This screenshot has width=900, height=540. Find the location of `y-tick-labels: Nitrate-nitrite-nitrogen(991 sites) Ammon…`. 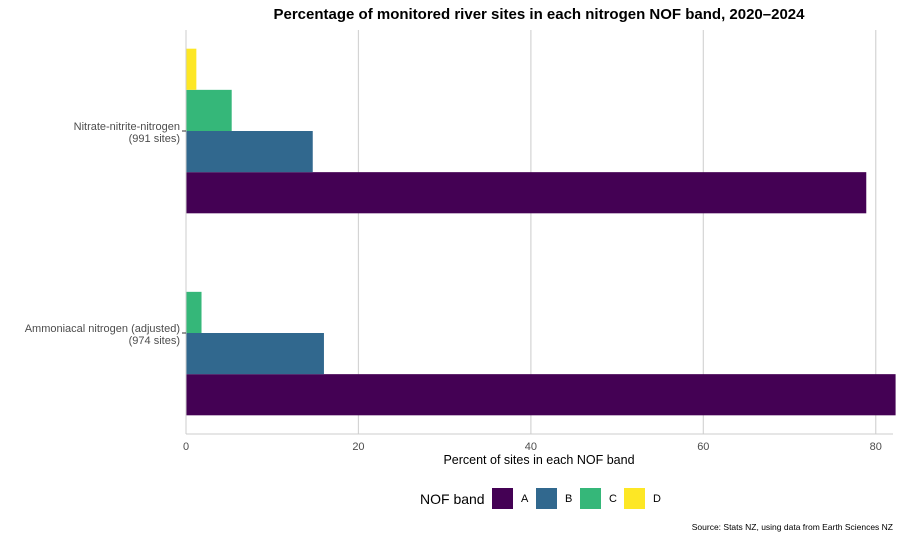

y-tick-labels: Nitrate-nitrite-nitrogen(991 sites) Ammon… is located at coordinates (105, 234).